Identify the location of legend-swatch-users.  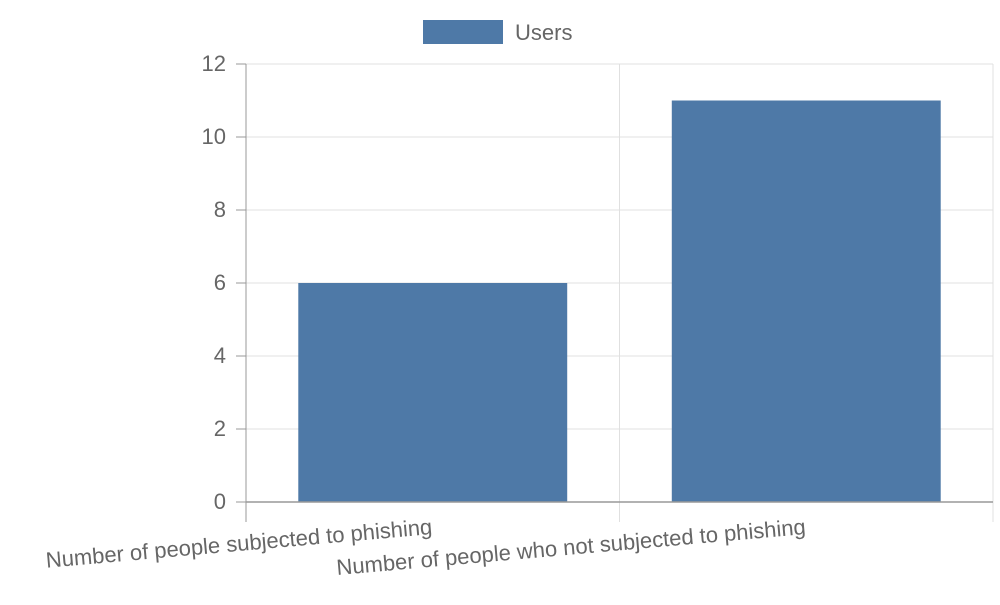
(463, 32).